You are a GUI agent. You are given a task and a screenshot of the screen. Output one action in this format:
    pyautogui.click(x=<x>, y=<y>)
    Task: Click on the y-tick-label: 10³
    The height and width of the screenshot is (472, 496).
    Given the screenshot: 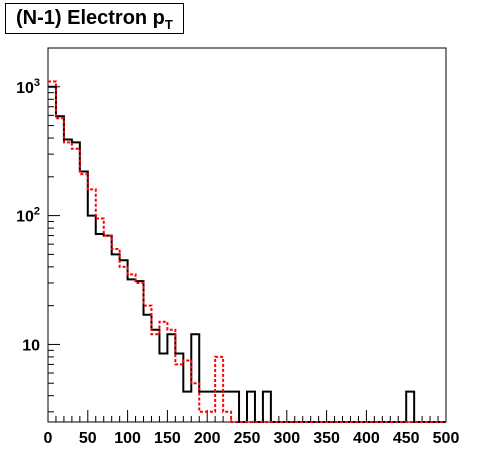 What is the action you would take?
    pyautogui.click(x=28, y=87)
    